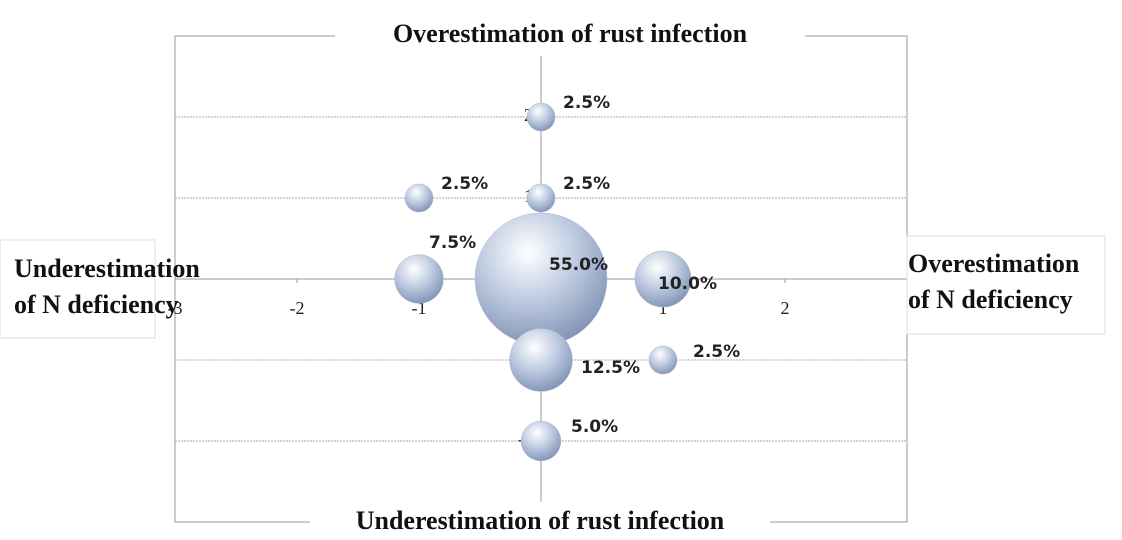 The height and width of the screenshot is (540, 1122). I want to click on data-label: 5.0%, so click(594, 427).